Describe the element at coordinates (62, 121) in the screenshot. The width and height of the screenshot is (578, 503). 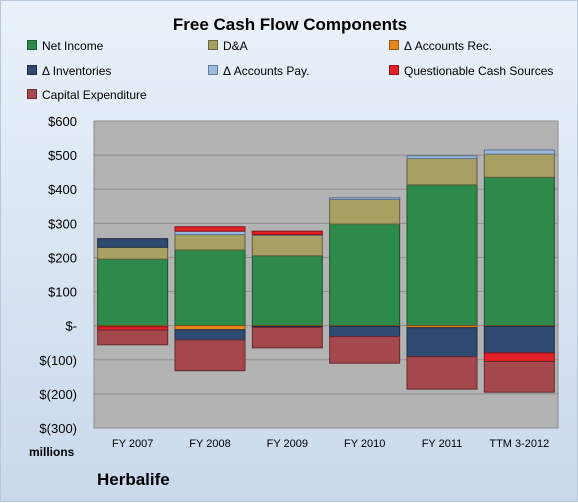
I see `y-tick-label: $600` at that location.